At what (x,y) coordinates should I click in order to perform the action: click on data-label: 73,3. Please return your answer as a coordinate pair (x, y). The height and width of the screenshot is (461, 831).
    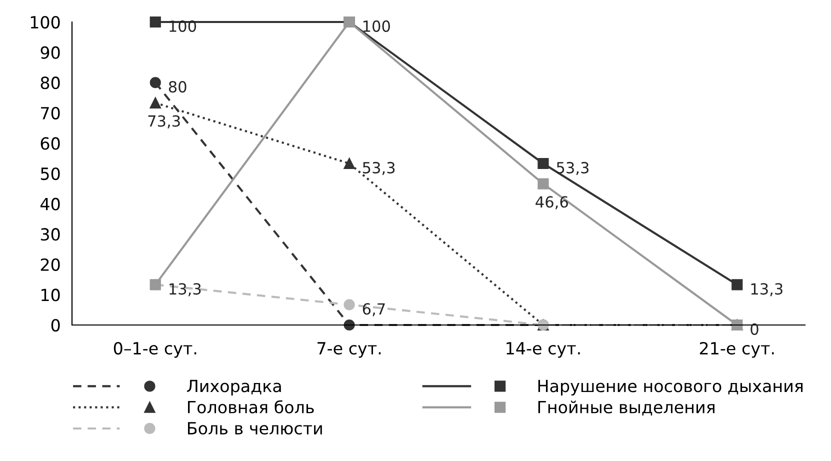
    Looking at the image, I should click on (164, 121).